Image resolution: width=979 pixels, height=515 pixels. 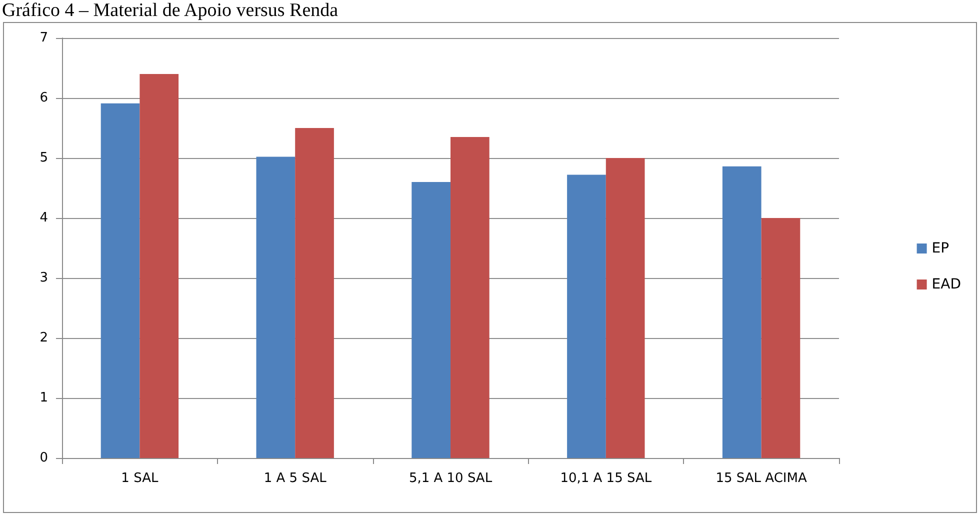 What do you see at coordinates (44, 98) in the screenshot?
I see `y-tick-label: 6` at bounding box center [44, 98].